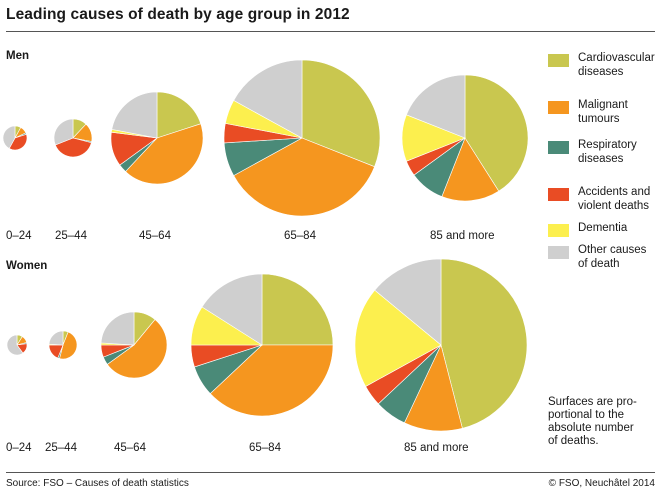 The height and width of the screenshot is (491, 661). Describe the element at coordinates (436, 448) in the screenshot. I see `age-label-women-85-plus: 85 and more` at that location.